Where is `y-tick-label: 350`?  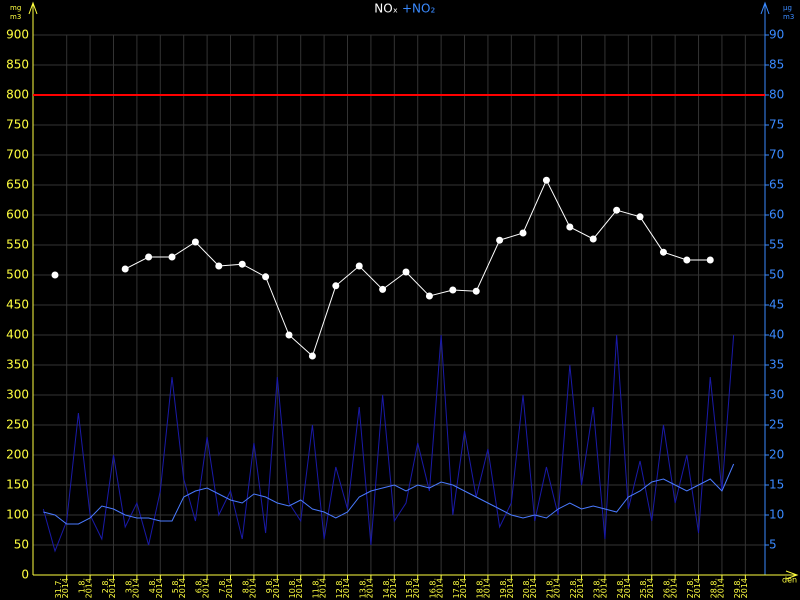 y-tick-label: 350 is located at coordinates (17, 365).